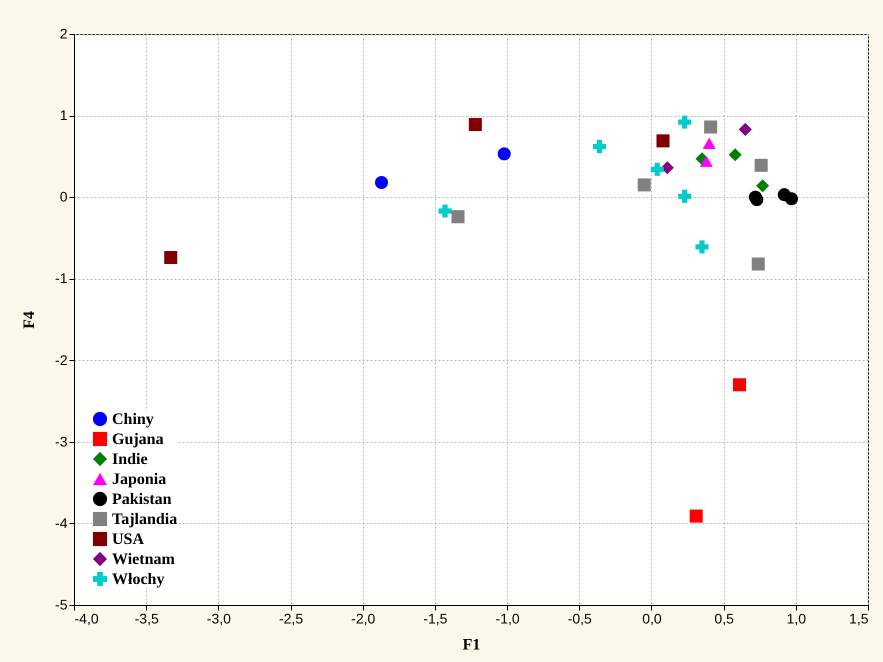  Describe the element at coordinates (61, 360) in the screenshot. I see `y-tick-label: -2` at that location.